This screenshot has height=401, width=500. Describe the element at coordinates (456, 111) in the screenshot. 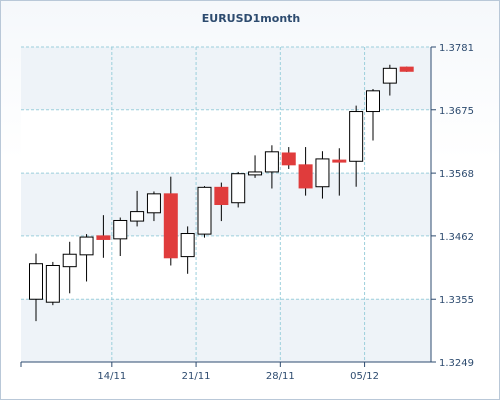

I see `y-tick-label: 1.3675` at that location.